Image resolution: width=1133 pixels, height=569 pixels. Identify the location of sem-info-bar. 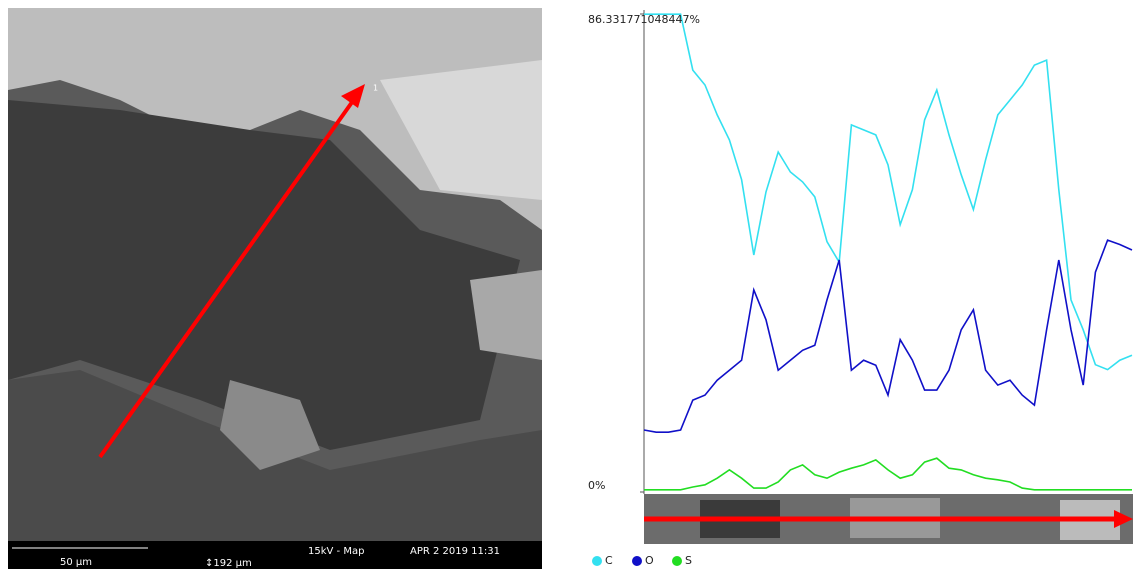
(275, 555).